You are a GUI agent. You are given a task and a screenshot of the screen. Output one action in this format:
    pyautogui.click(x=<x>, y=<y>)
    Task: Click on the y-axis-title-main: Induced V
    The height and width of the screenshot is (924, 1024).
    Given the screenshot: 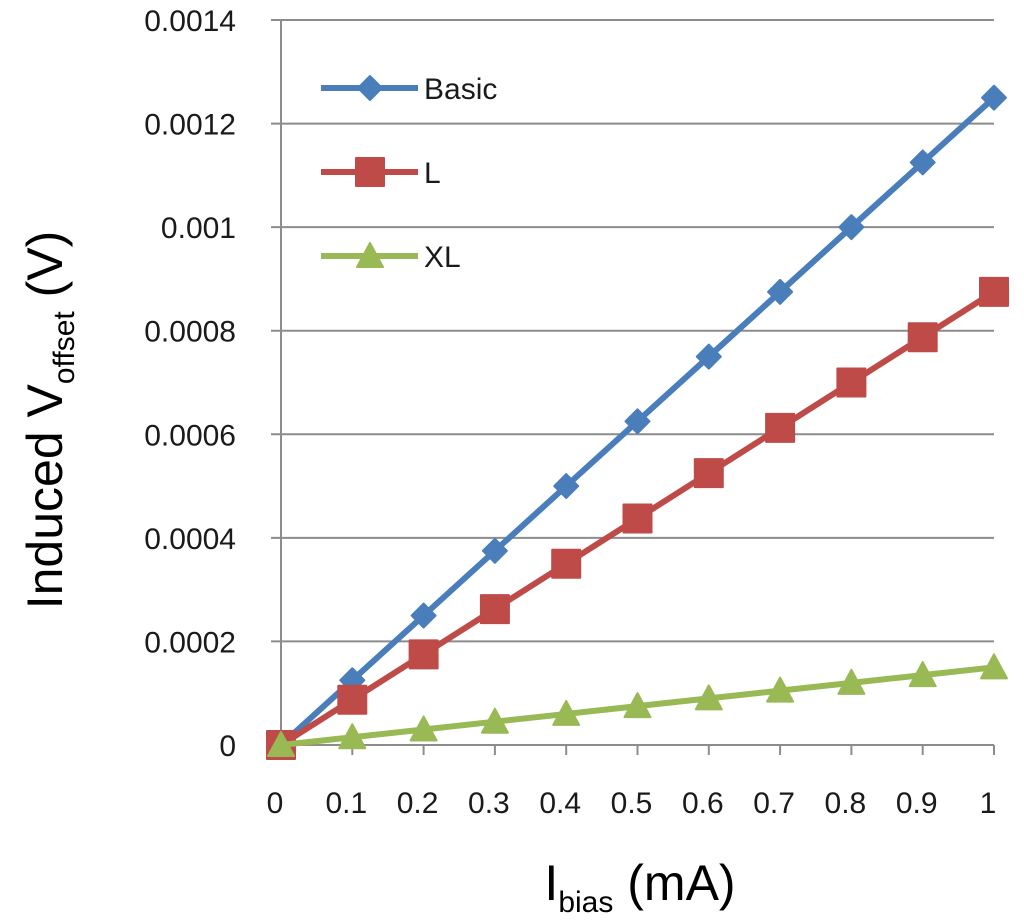 What is the action you would take?
    pyautogui.click(x=45, y=496)
    